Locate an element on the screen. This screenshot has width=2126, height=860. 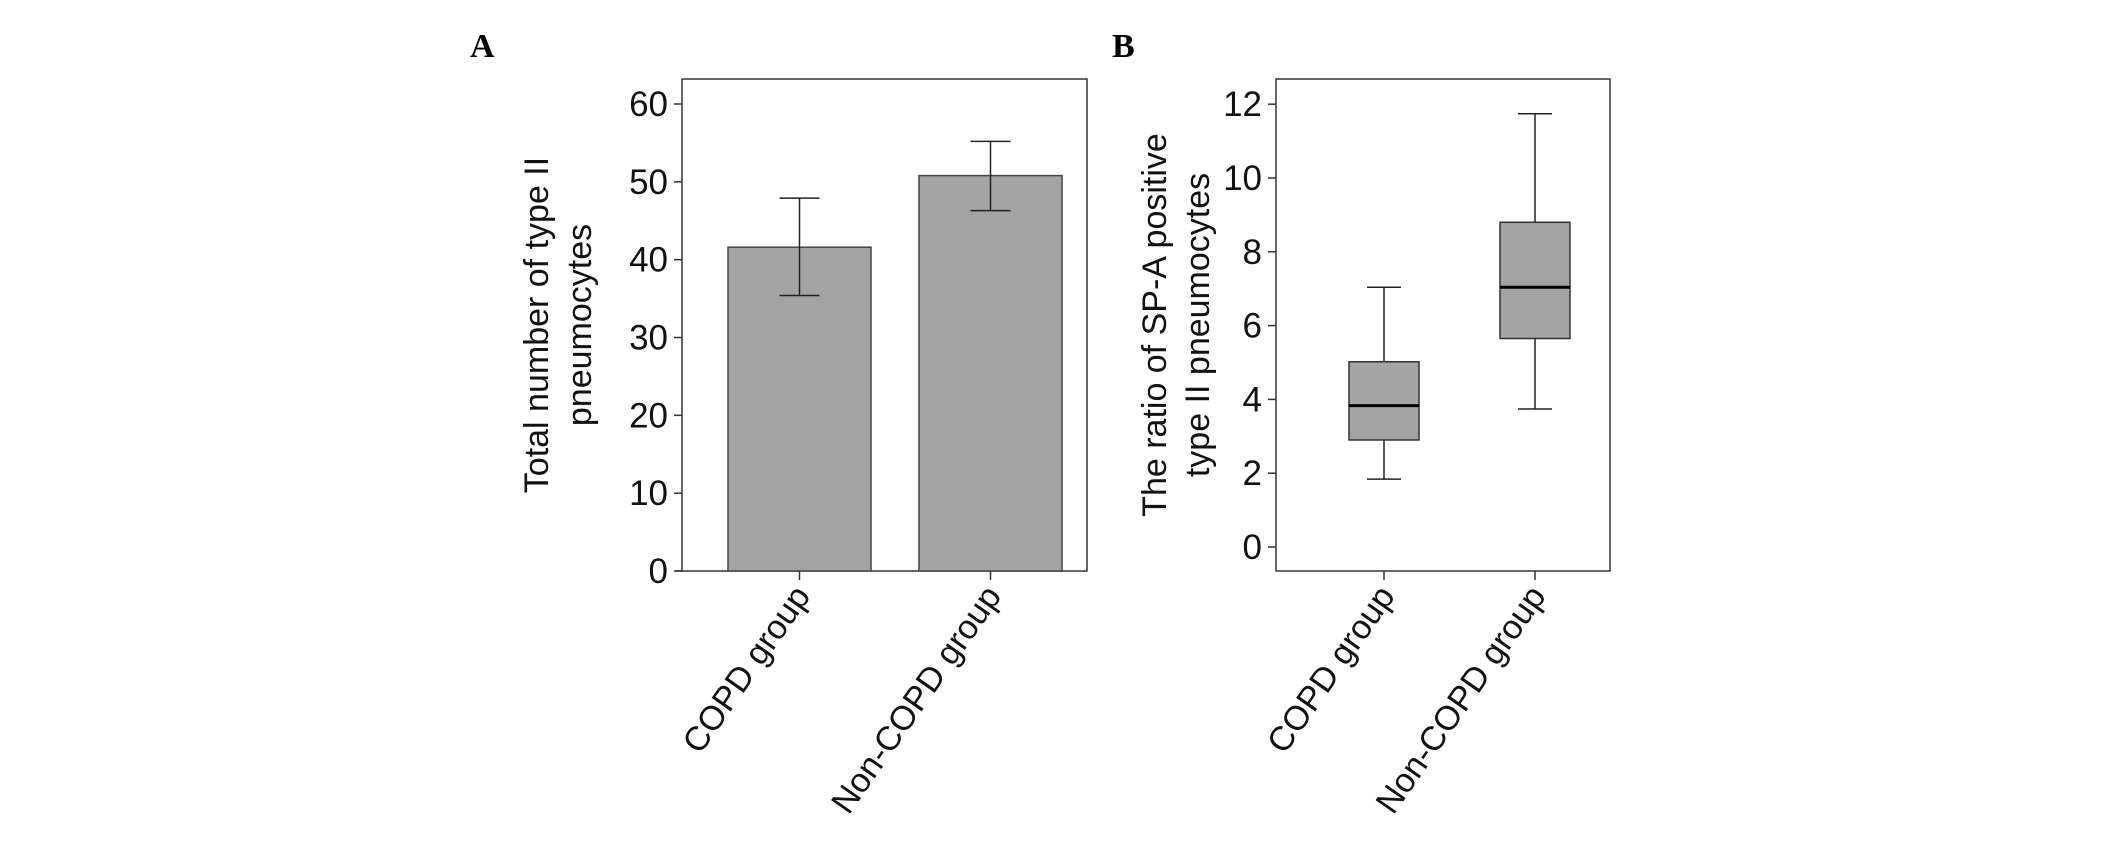
y-tick-label: 12 is located at coordinates (1242, 104).